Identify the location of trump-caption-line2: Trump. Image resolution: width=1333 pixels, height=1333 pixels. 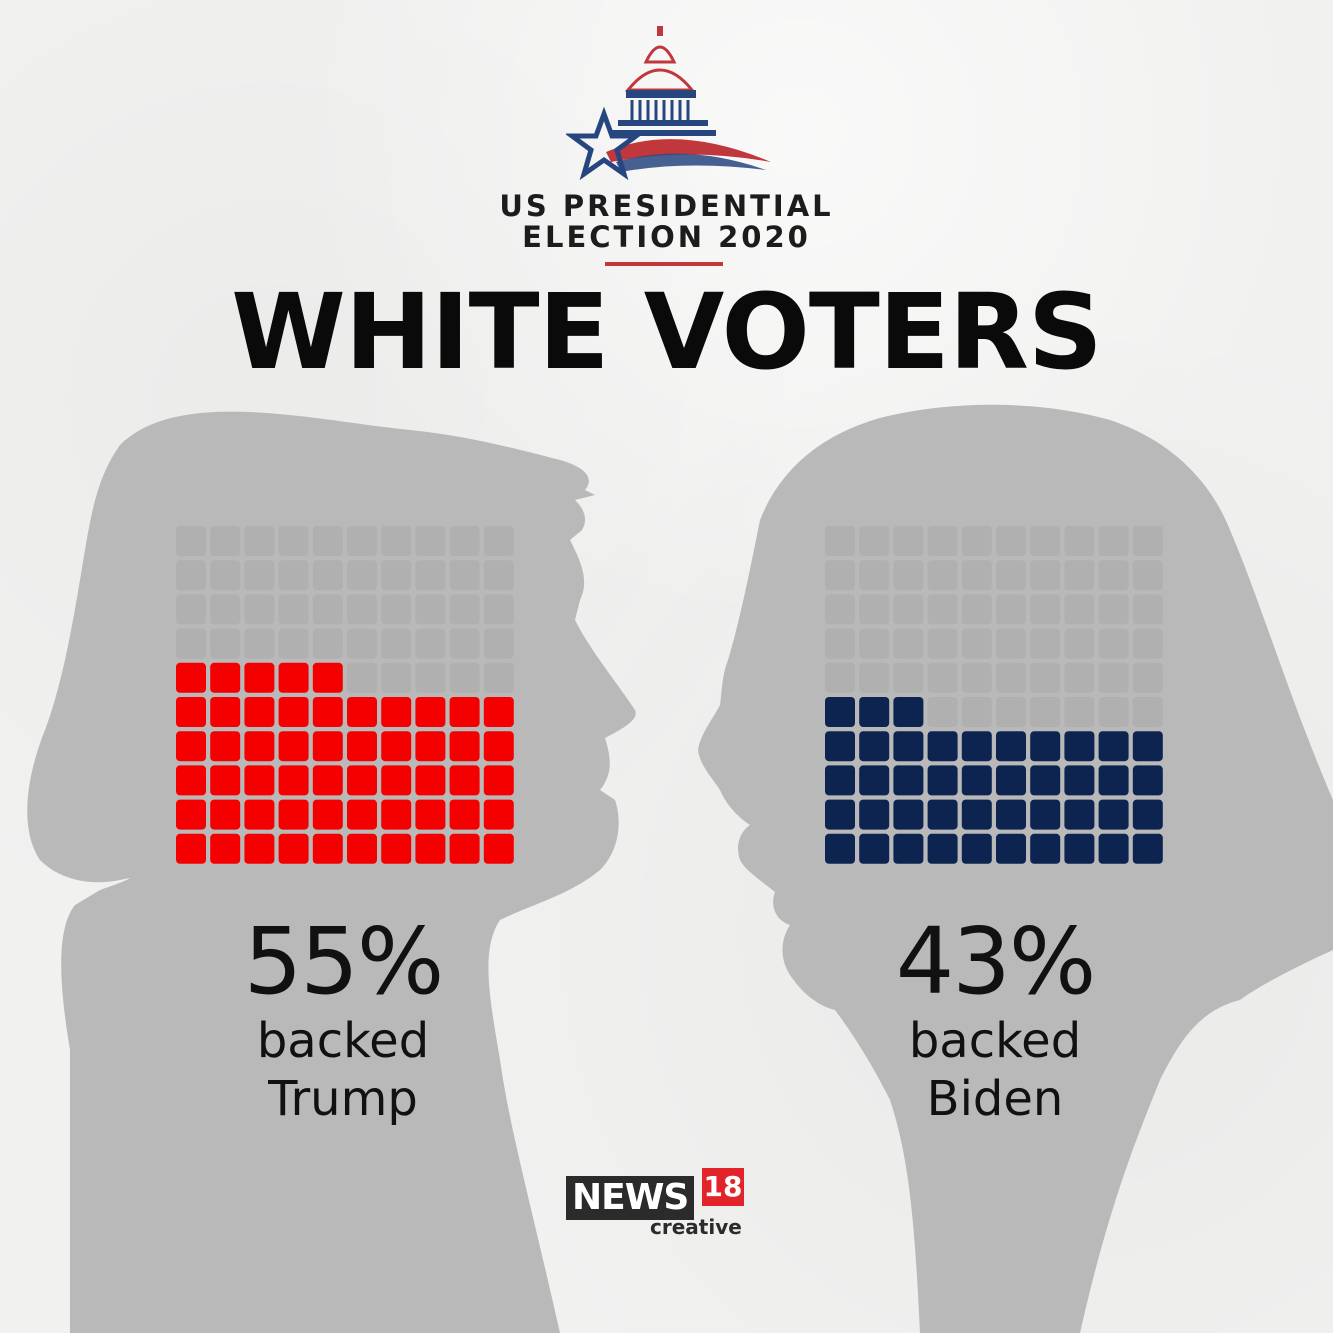
(343, 1099).